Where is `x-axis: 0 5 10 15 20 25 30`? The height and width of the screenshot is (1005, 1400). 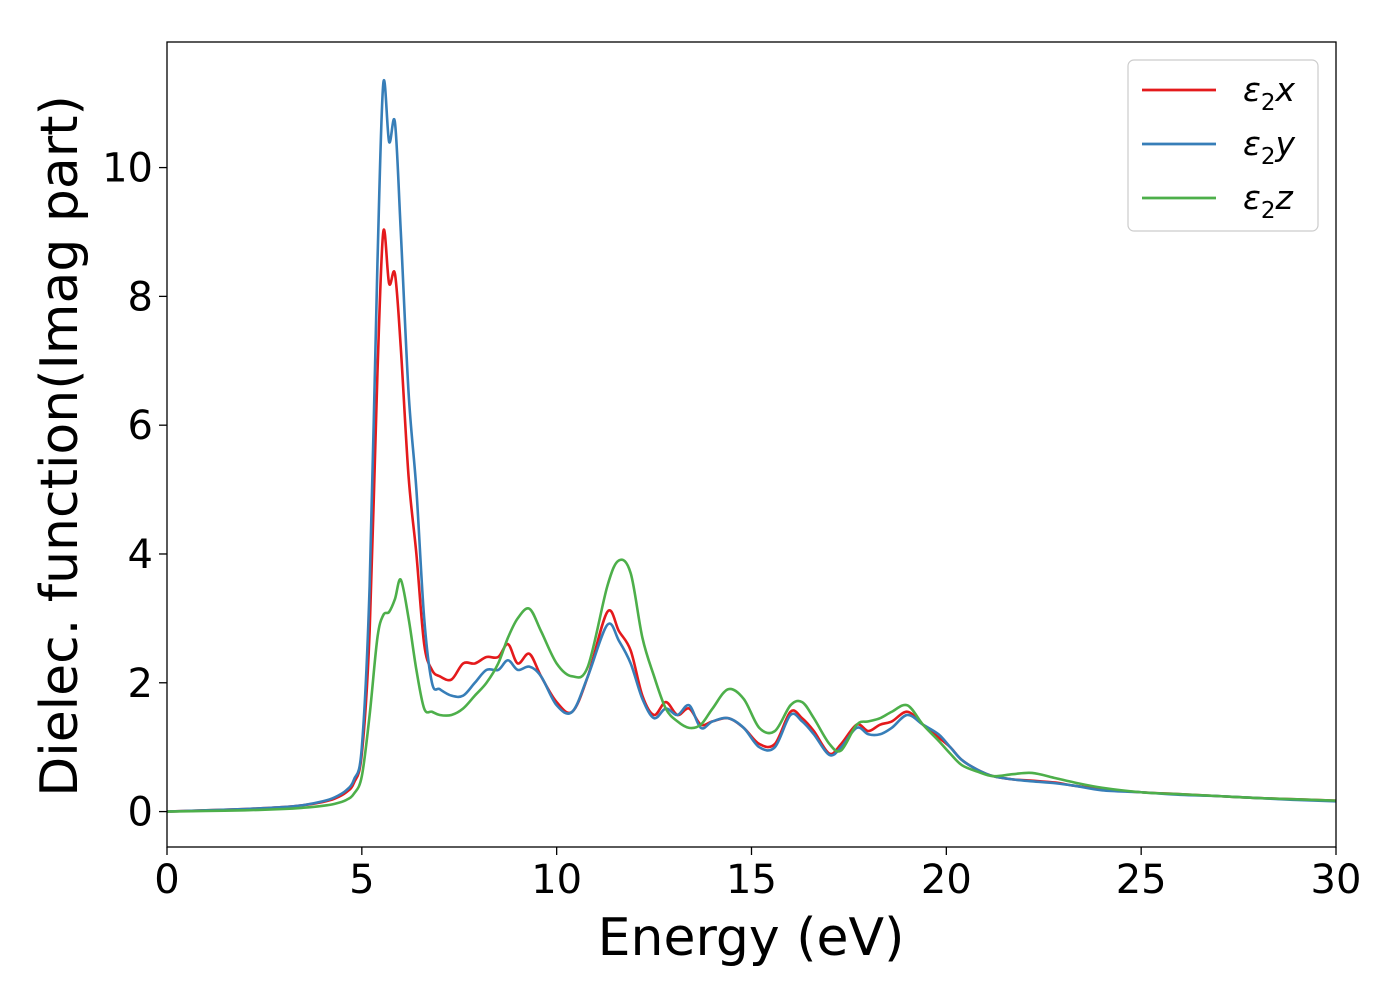 x-axis: 0 5 10 15 20 25 30 is located at coordinates (757, 875).